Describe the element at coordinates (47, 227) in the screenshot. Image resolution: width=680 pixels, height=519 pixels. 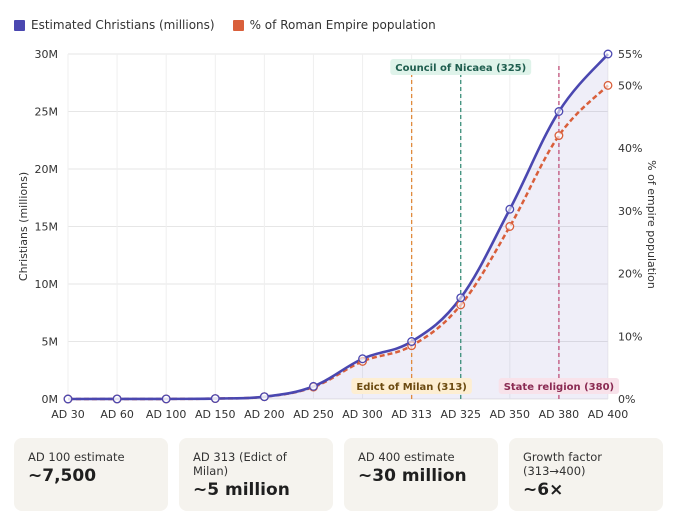
I see `y-left-tick-label: 15M` at that location.